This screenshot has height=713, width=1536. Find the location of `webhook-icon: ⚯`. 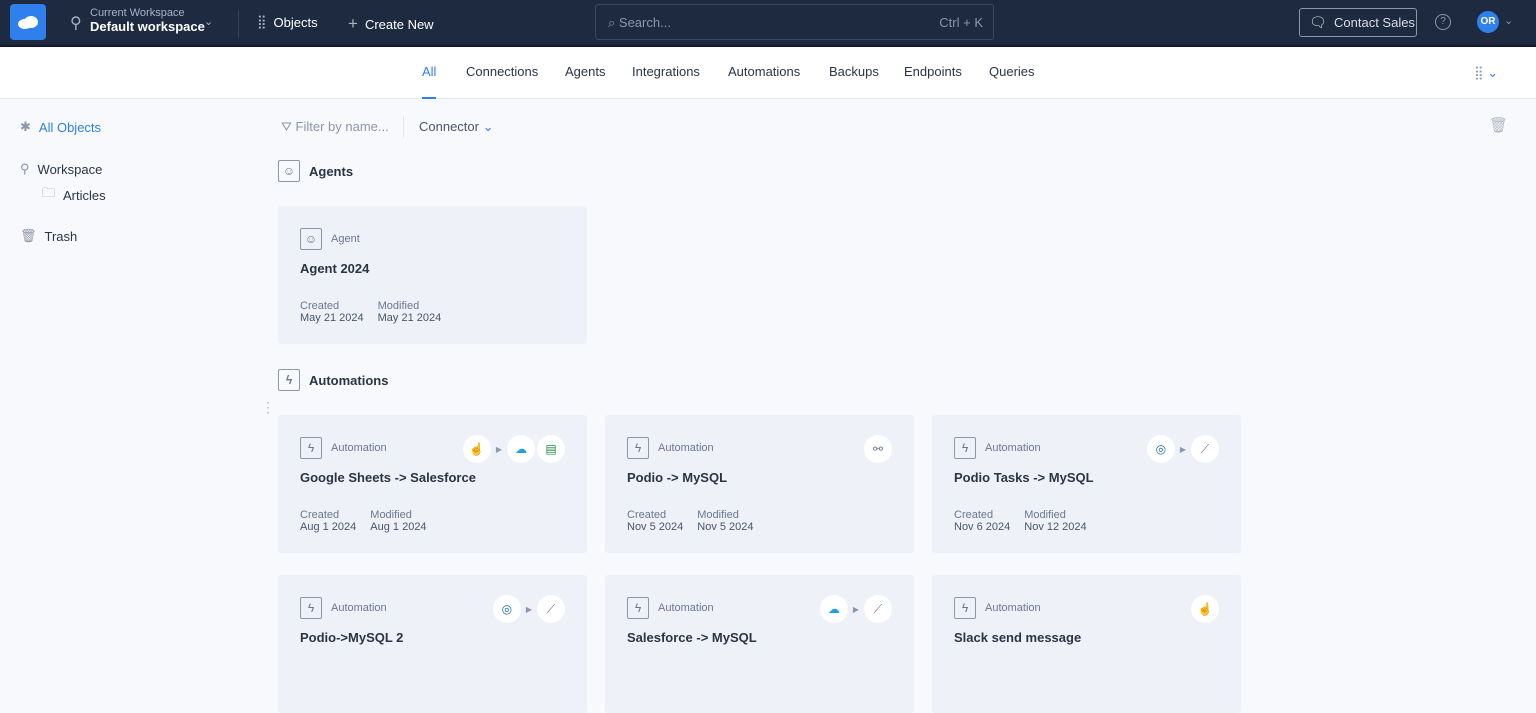

webhook-icon: ⚯ is located at coordinates (878, 449).